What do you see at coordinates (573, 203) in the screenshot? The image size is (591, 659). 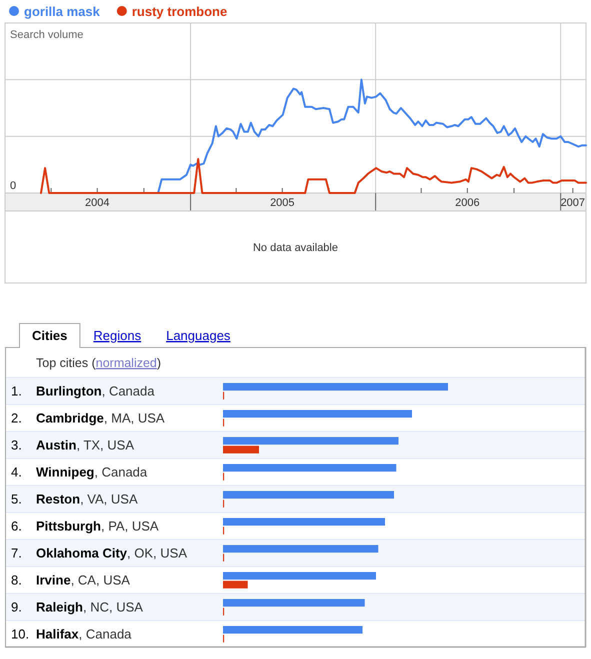 I see `x-tick-label: 2007` at bounding box center [573, 203].